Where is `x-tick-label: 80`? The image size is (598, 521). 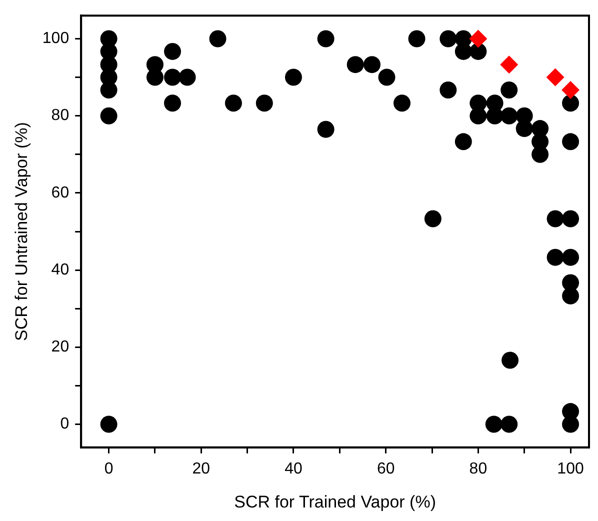
x-tick-label: 80 is located at coordinates (478, 469).